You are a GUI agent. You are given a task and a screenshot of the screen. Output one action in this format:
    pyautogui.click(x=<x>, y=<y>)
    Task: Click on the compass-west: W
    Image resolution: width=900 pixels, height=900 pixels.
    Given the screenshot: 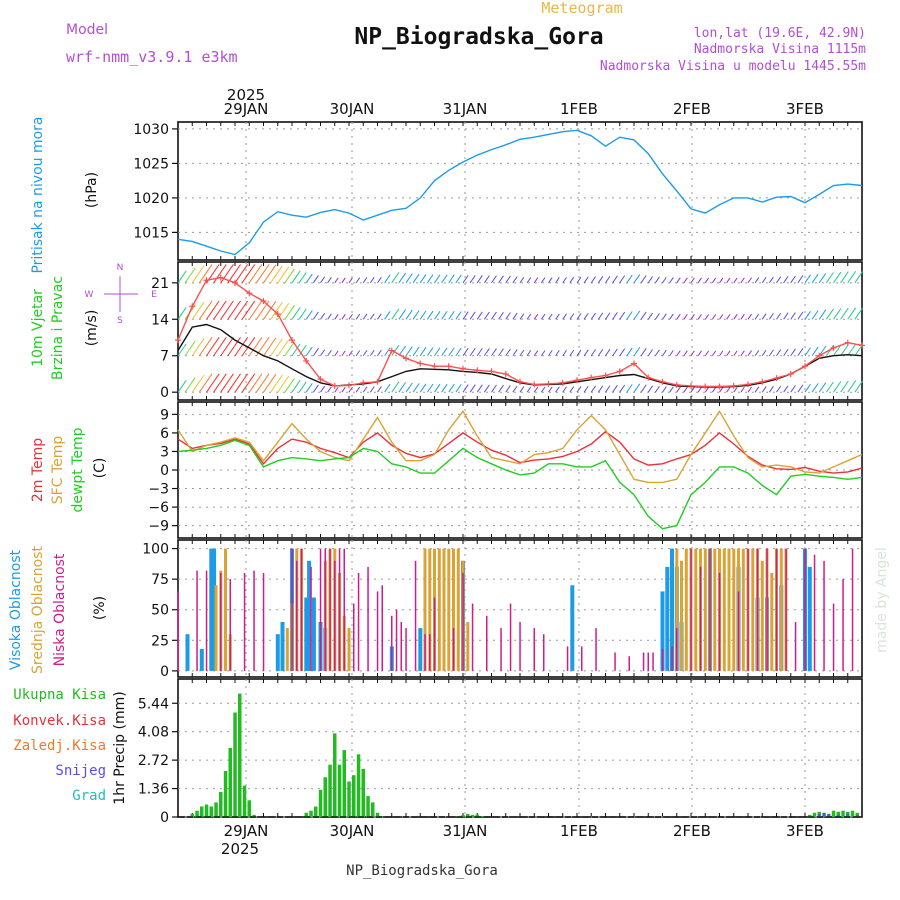 What is the action you would take?
    pyautogui.click(x=89, y=295)
    